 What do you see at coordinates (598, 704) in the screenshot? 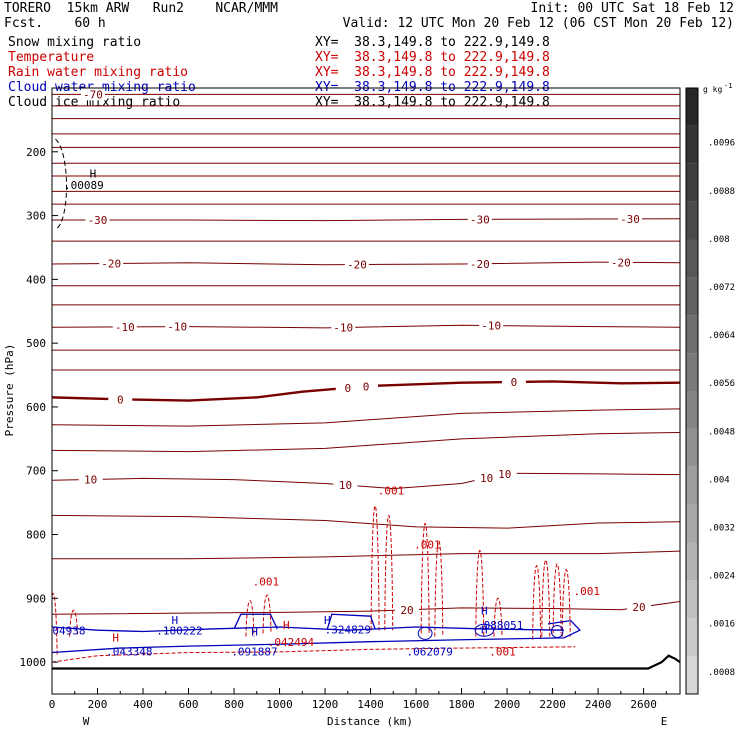
I see `x-tick-label: 2400` at bounding box center [598, 704].